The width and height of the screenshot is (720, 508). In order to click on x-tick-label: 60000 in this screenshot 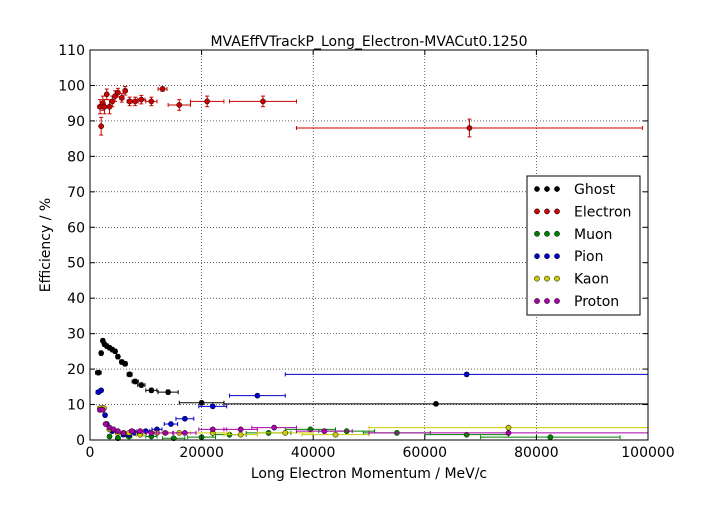, I will do `click(425, 453)`.